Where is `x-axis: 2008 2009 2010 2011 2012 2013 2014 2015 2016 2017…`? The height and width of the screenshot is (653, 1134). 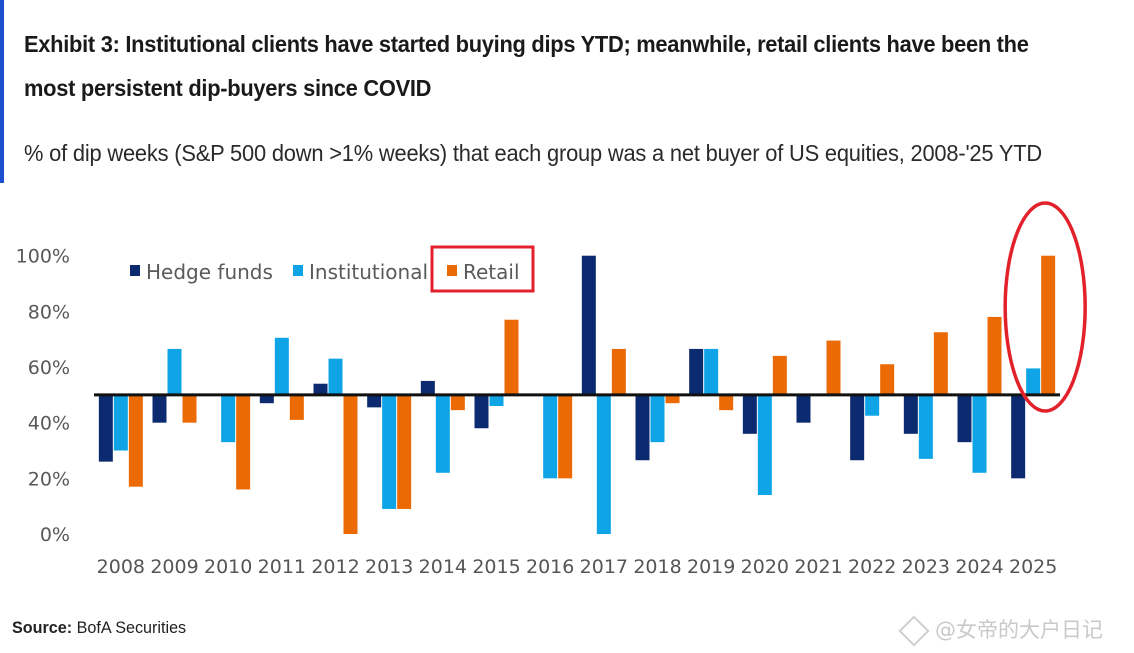
x-axis: 2008 2009 2010 2011 2012 2013 2014 2015 2016 2017… is located at coordinates (577, 567).